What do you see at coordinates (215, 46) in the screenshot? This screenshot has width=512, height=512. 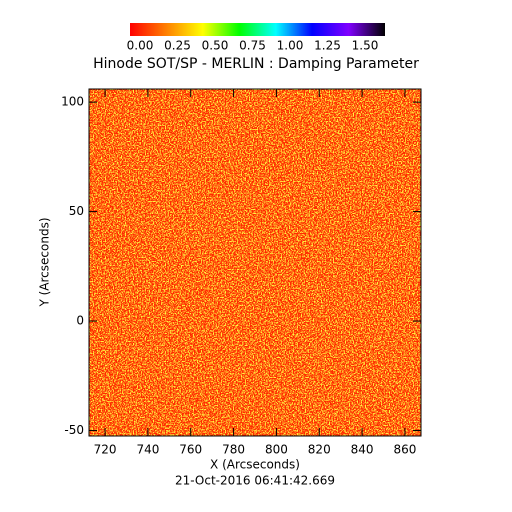 I see `colorbar-tick-label: 0.50` at bounding box center [215, 46].